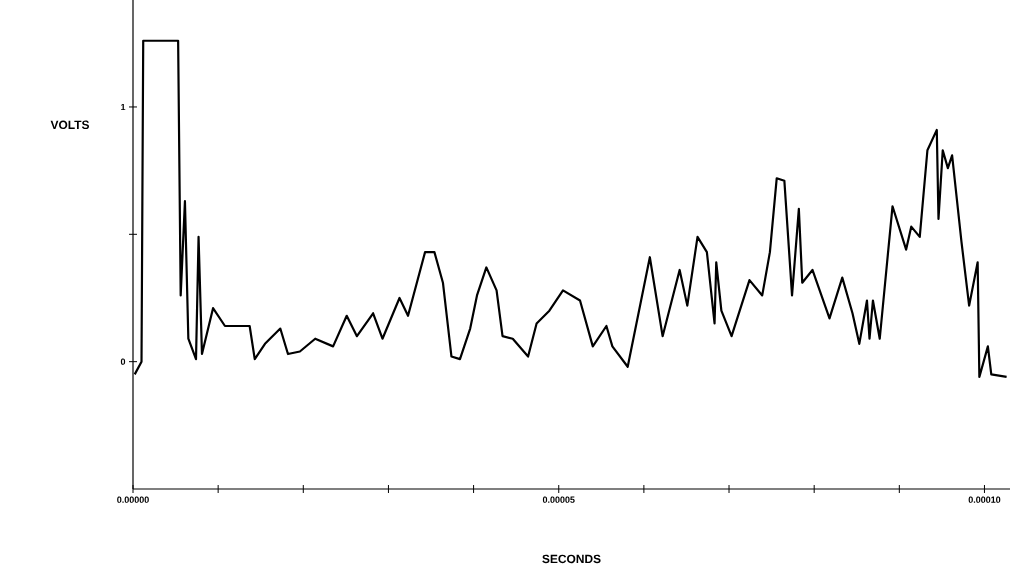  I want to click on y-axis-title: VOLTS, so click(70, 125).